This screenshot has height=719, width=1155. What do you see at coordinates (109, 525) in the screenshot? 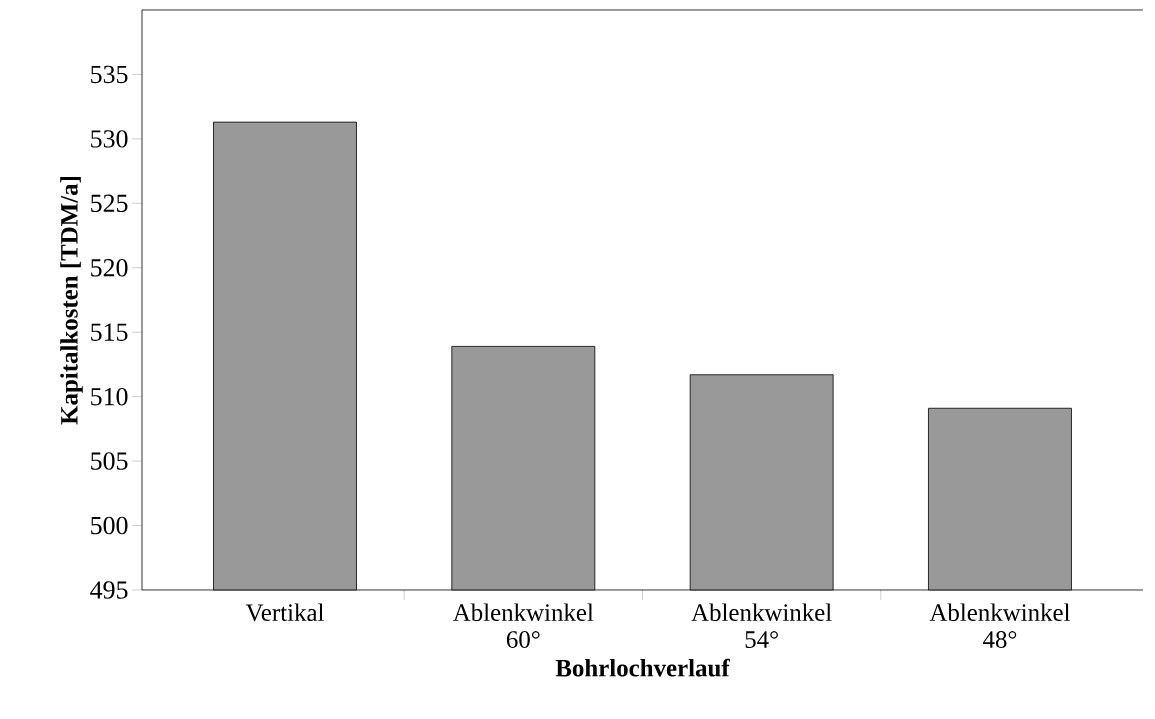
I see `y-tick-label: 500` at bounding box center [109, 525].